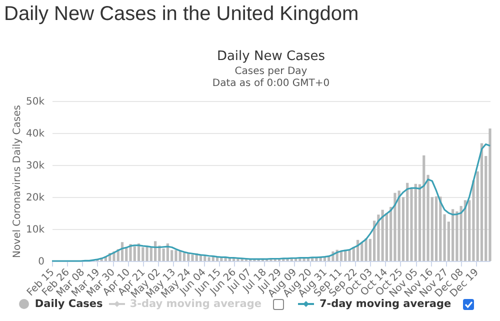 This screenshot has height=321, width=500. I want to click on chart-title: Daily New Cases in the United Kingdom, so click(181, 14).